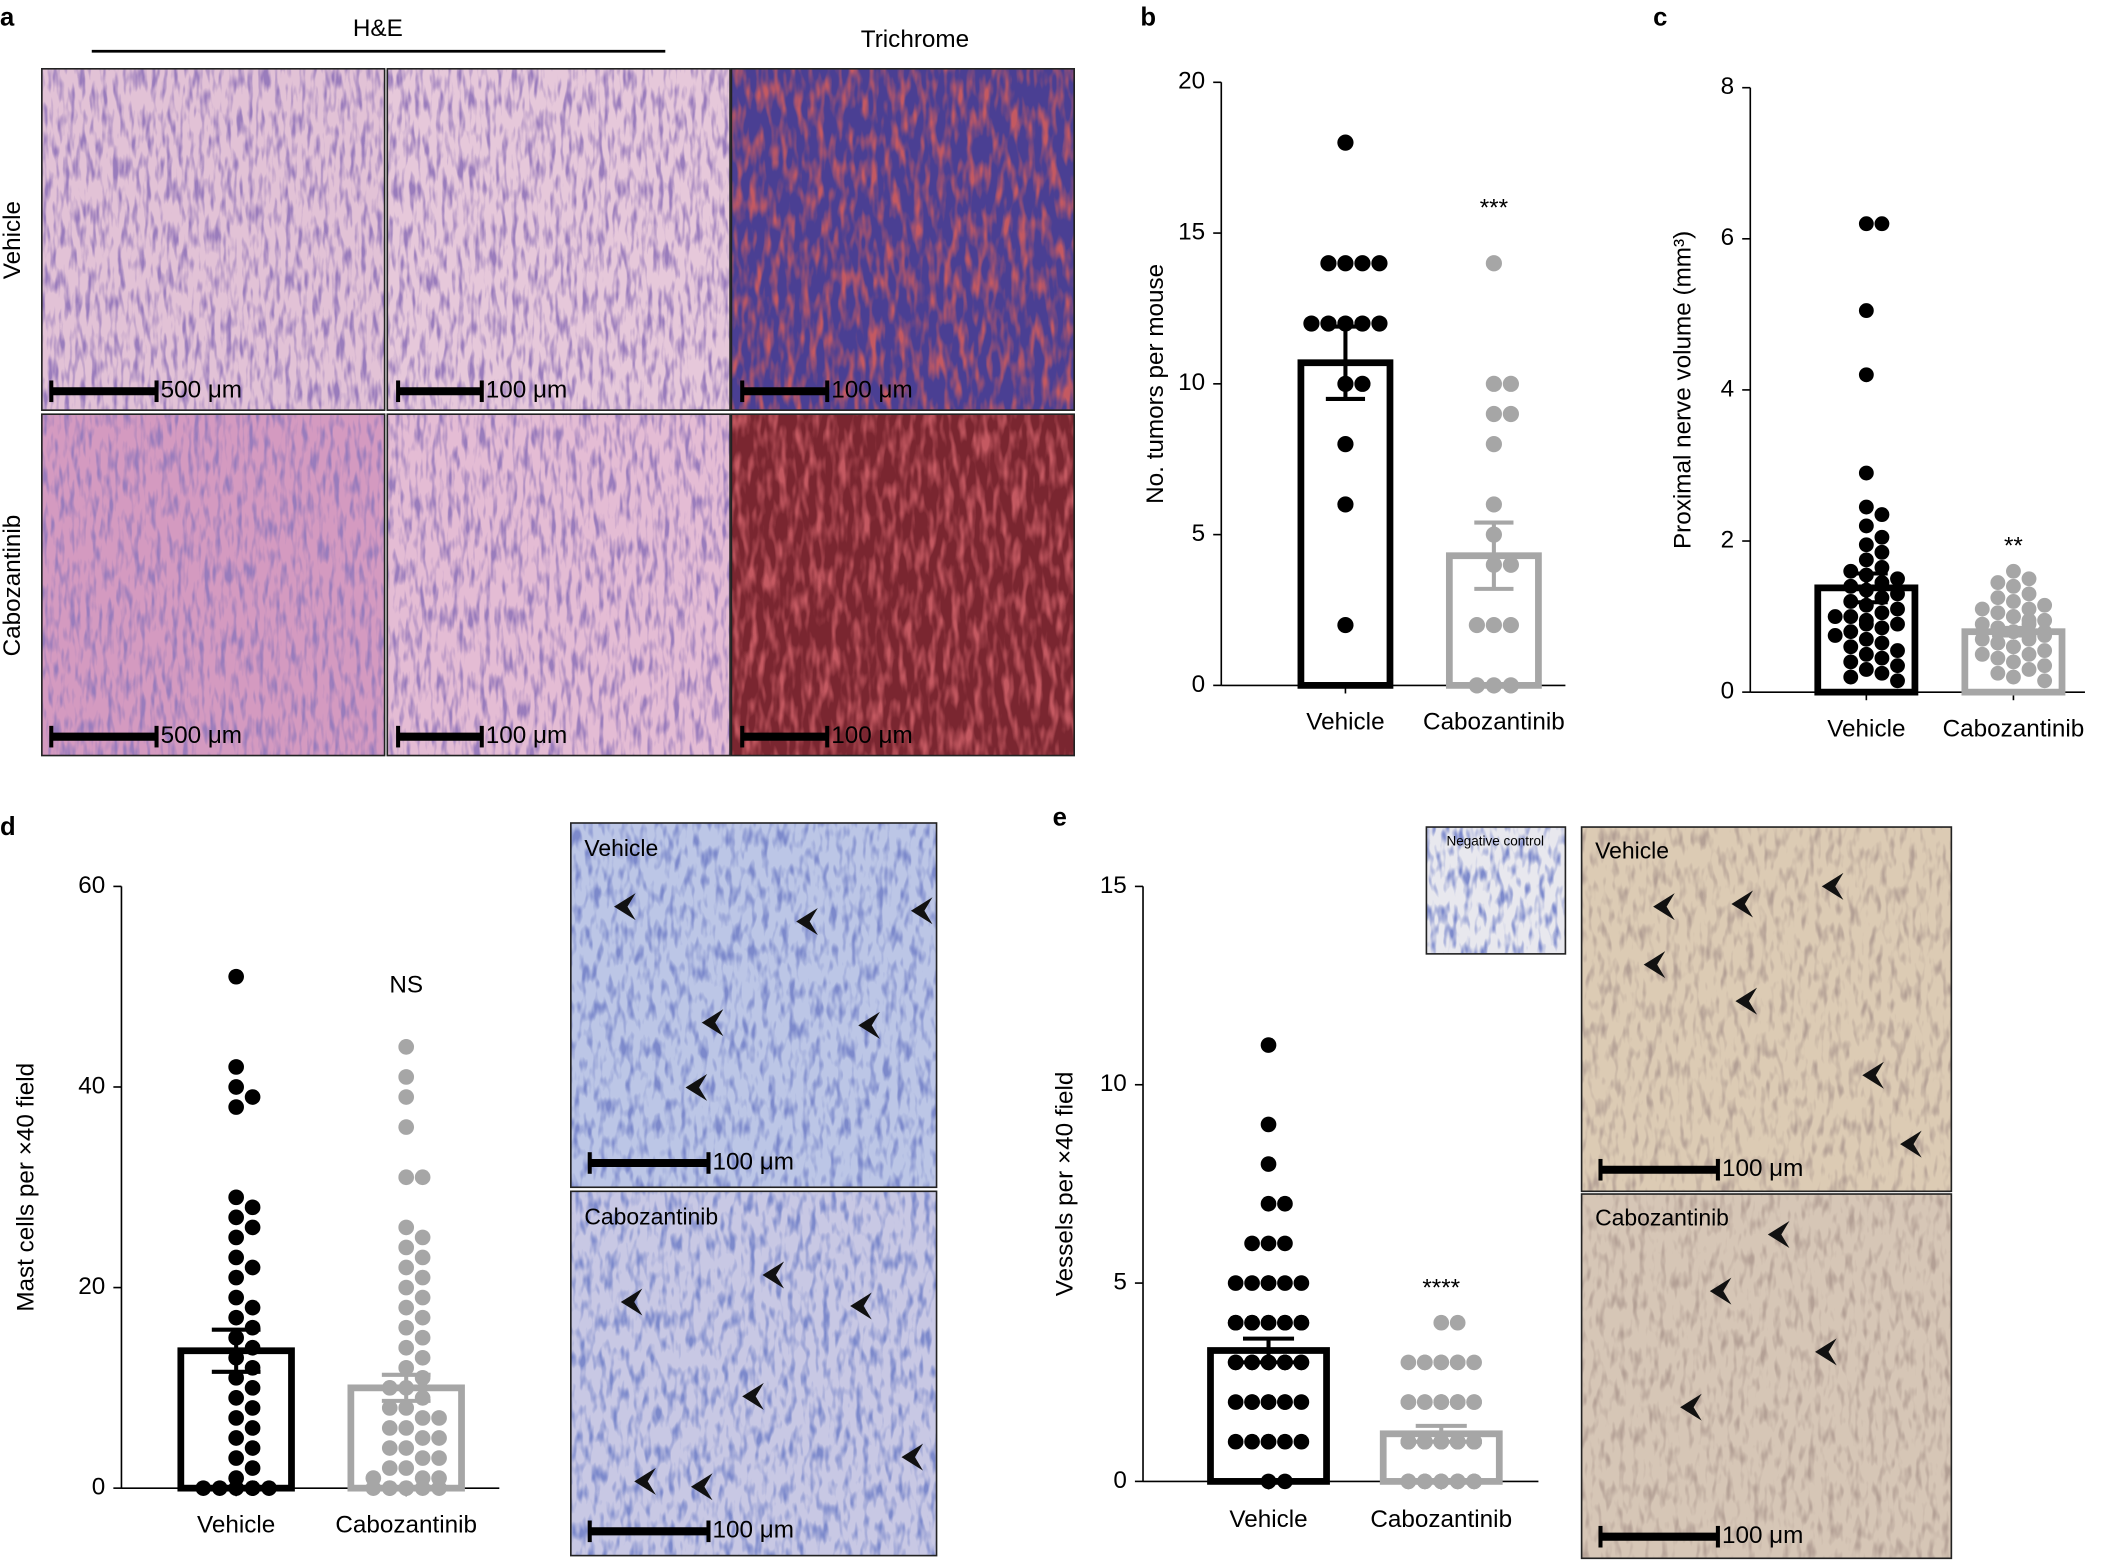 The width and height of the screenshot is (2116, 1561). I want to click on image-label: Vehicle, so click(1632, 851).